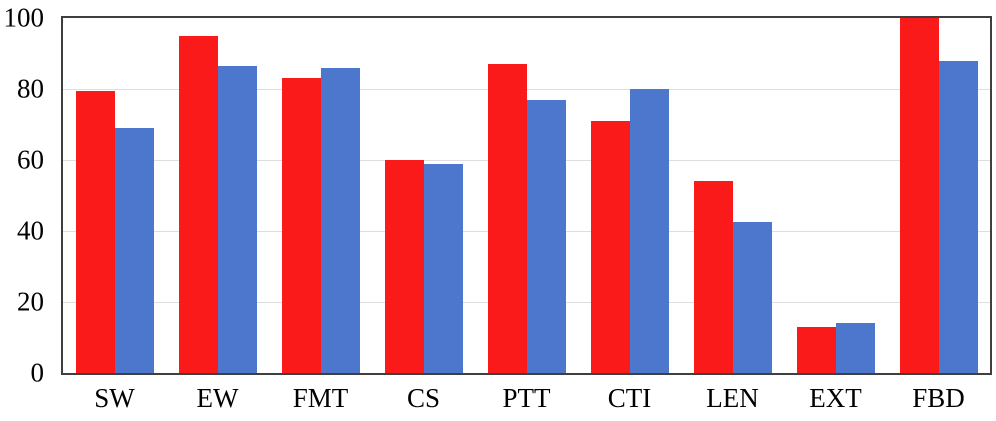  What do you see at coordinates (30, 230) in the screenshot?
I see `y-tick-label: 40` at bounding box center [30, 230].